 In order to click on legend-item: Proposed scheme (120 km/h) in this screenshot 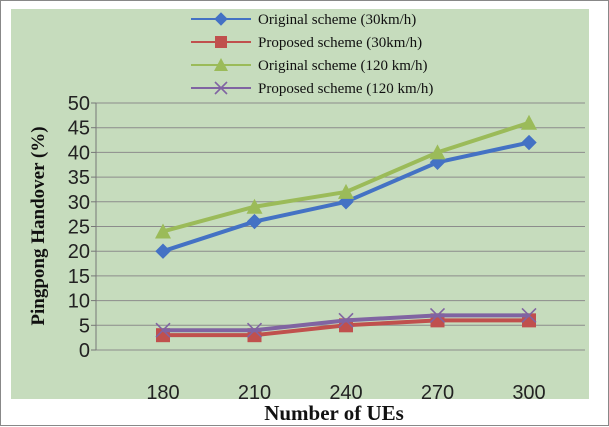, I will do `click(312, 89)`.